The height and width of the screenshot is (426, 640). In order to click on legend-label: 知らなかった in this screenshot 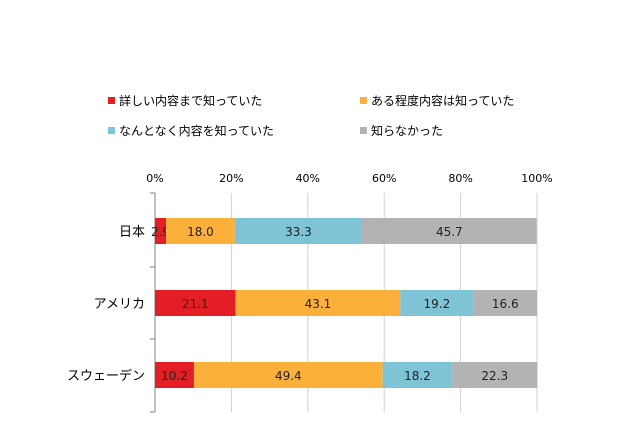, I will do `click(407, 131)`.